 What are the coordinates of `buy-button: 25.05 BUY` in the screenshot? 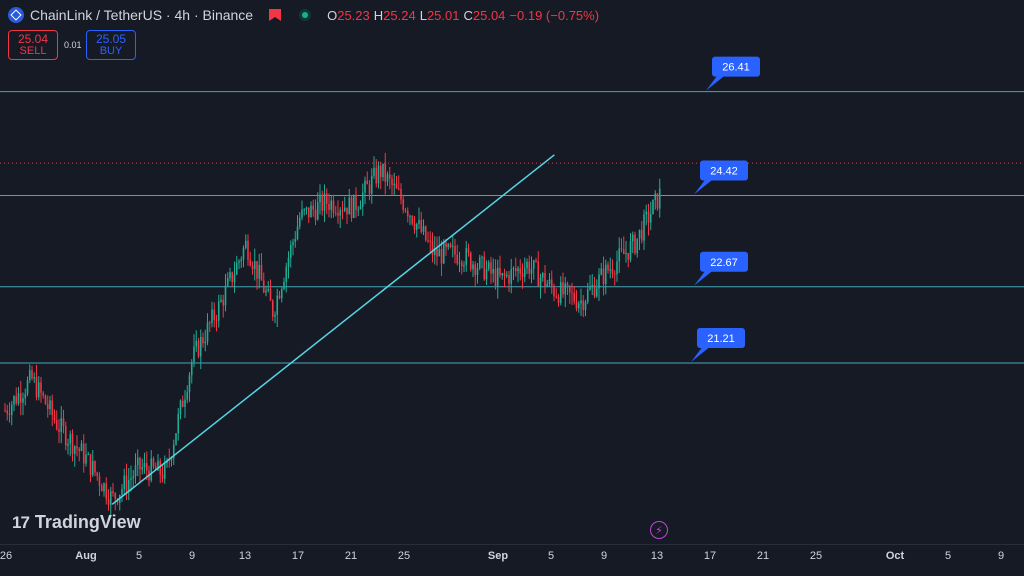 It's located at (111, 45).